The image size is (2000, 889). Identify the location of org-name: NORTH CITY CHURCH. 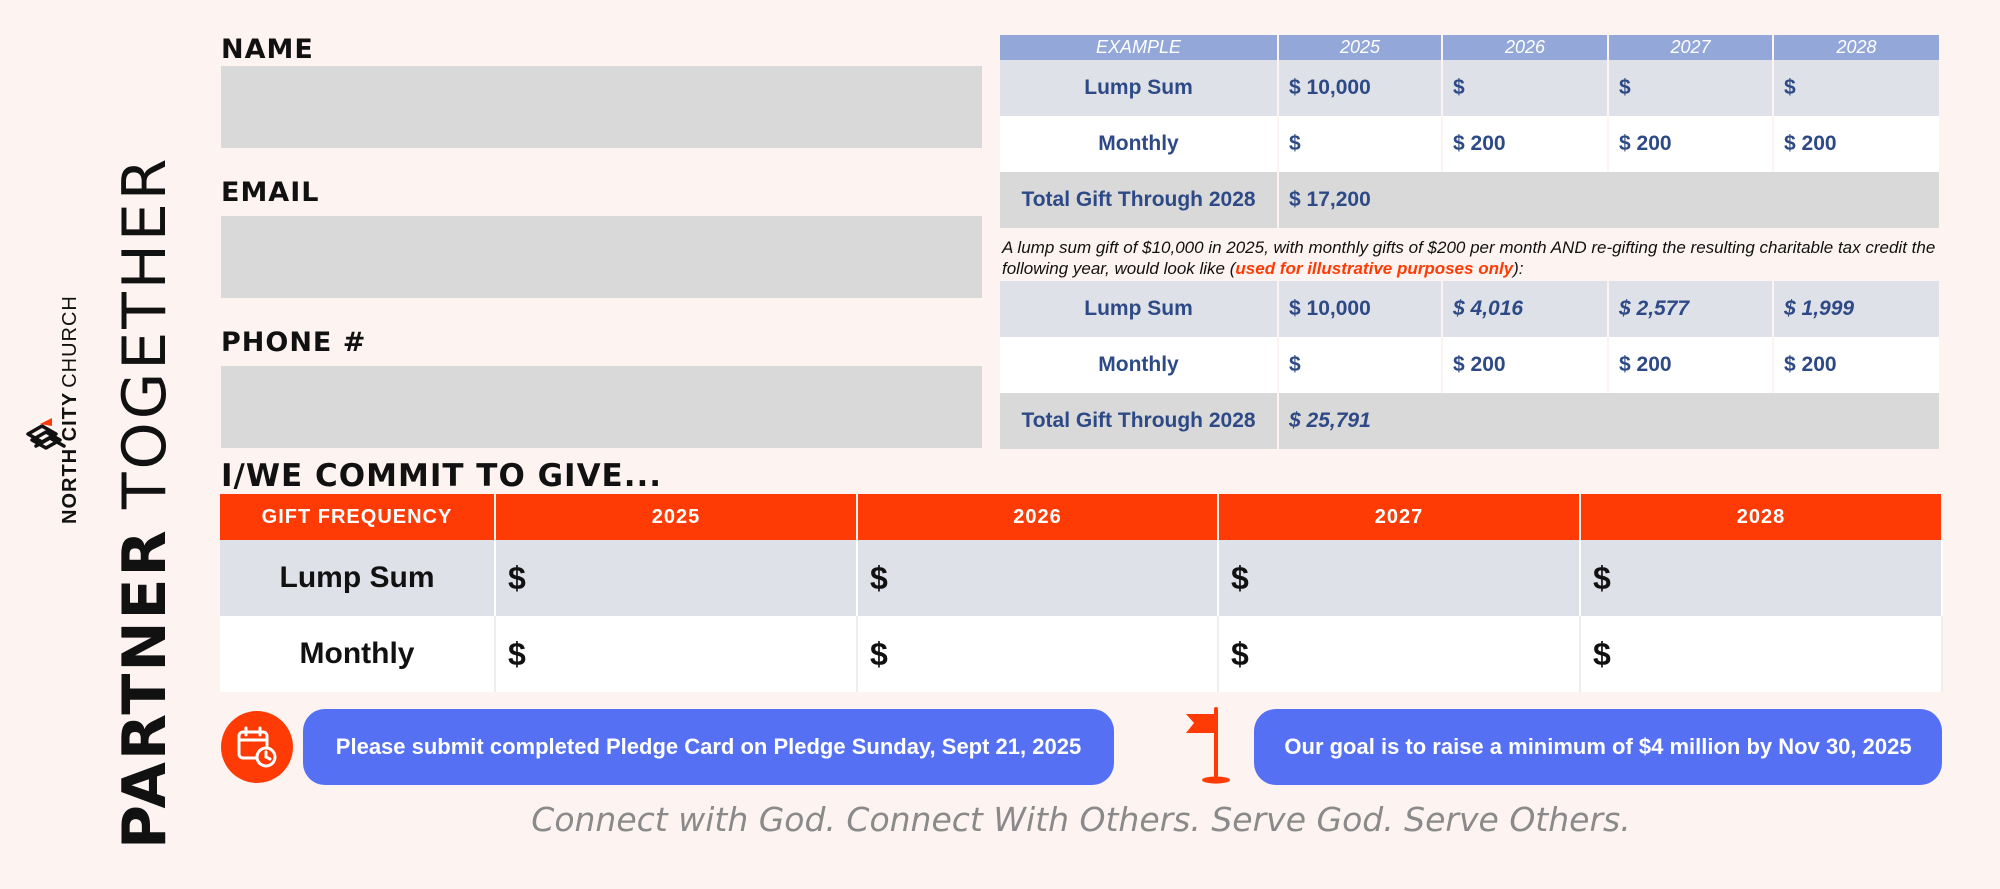
(70, 409).